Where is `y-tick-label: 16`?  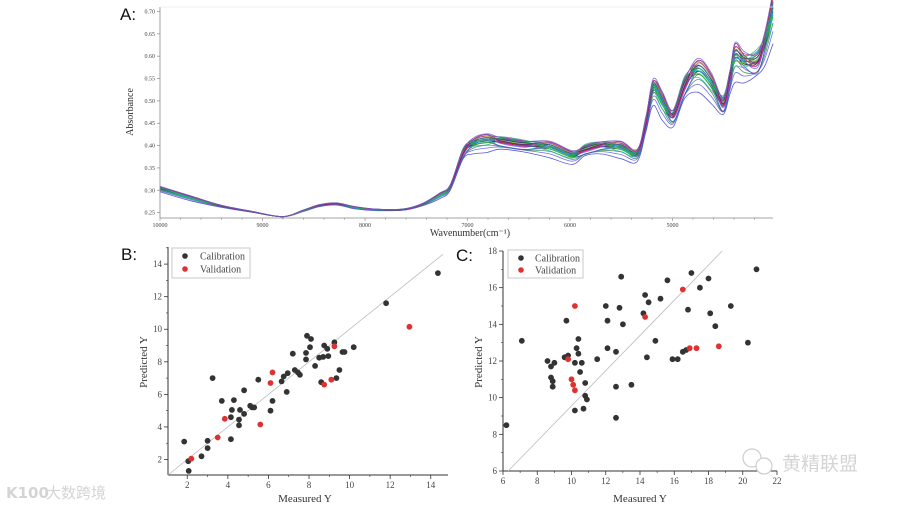 y-tick-label: 16 is located at coordinates (493, 288).